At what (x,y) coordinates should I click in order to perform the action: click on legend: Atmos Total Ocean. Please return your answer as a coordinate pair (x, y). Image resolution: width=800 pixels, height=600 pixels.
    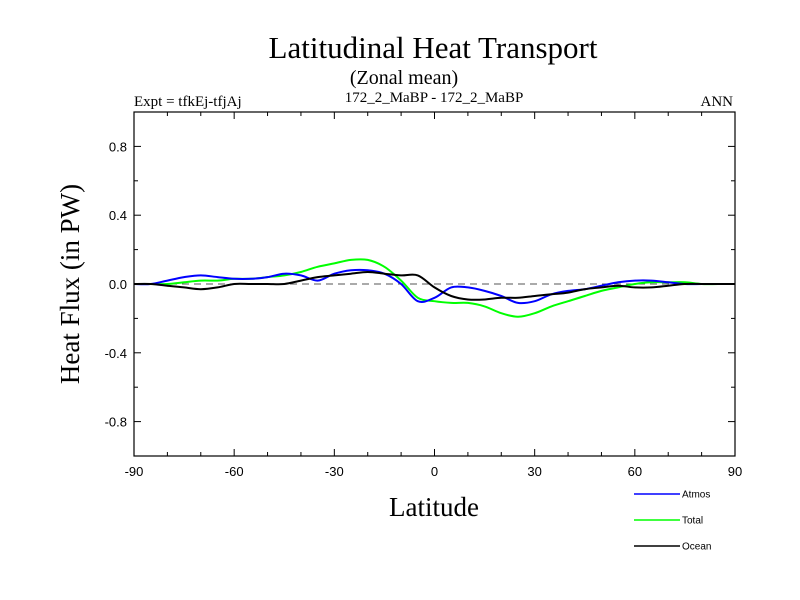
    Looking at the image, I should click on (672, 521).